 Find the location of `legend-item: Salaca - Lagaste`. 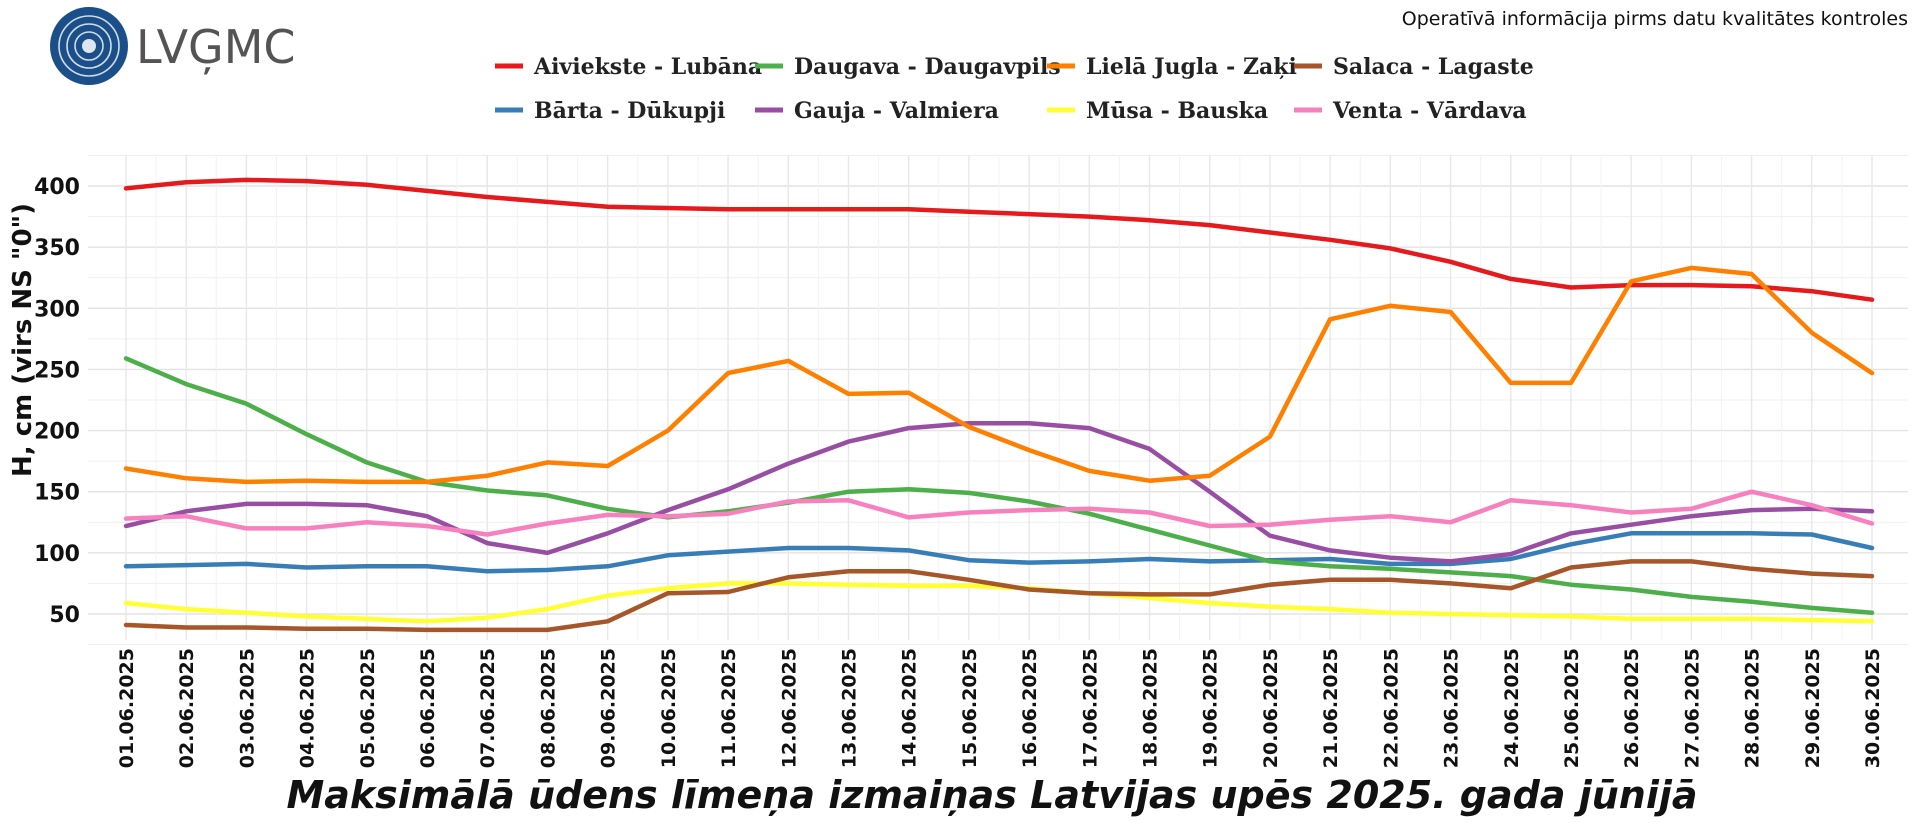

legend-item: Salaca - Lagaste is located at coordinates (1414, 67).